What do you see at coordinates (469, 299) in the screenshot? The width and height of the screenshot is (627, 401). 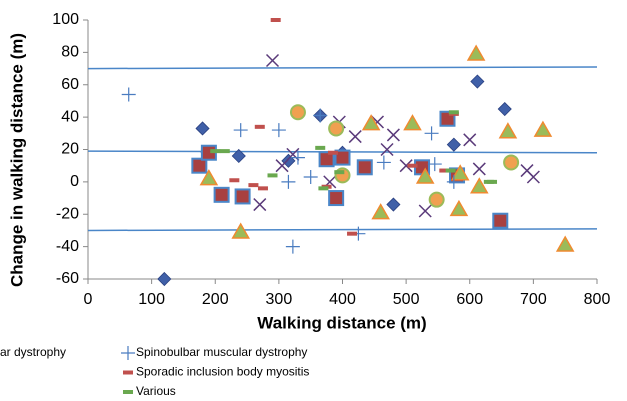 I see `x-tick-label: 600` at bounding box center [469, 299].